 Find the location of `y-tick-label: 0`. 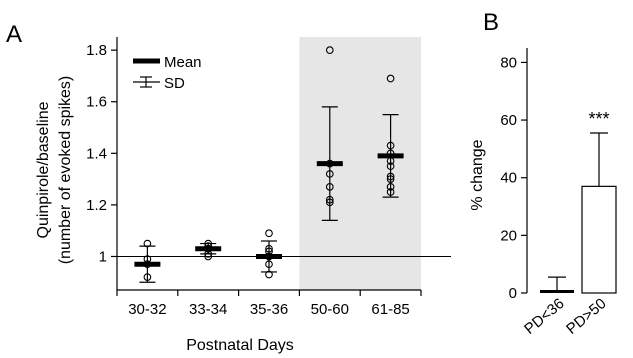

y-tick-label: 0 is located at coordinates (513, 293).